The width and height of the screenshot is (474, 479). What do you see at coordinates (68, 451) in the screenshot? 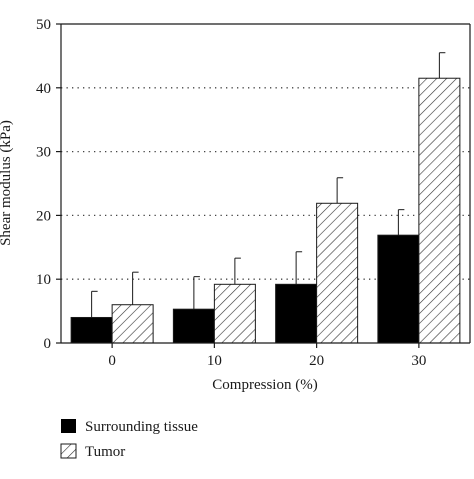
I see `legend-swatch-tumor` at bounding box center [68, 451].